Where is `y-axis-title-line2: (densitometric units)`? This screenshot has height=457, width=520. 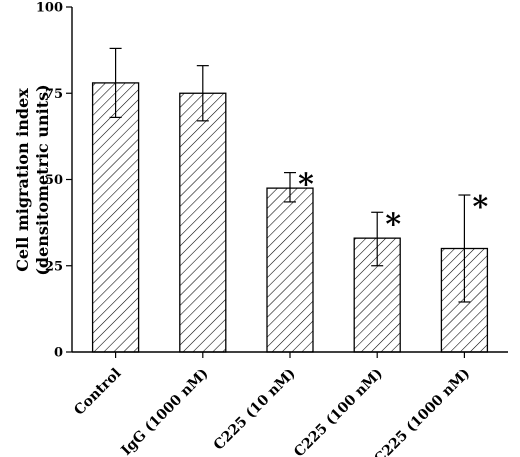
y-axis-title-line2: (densitometric units) is located at coordinates (42, 179).